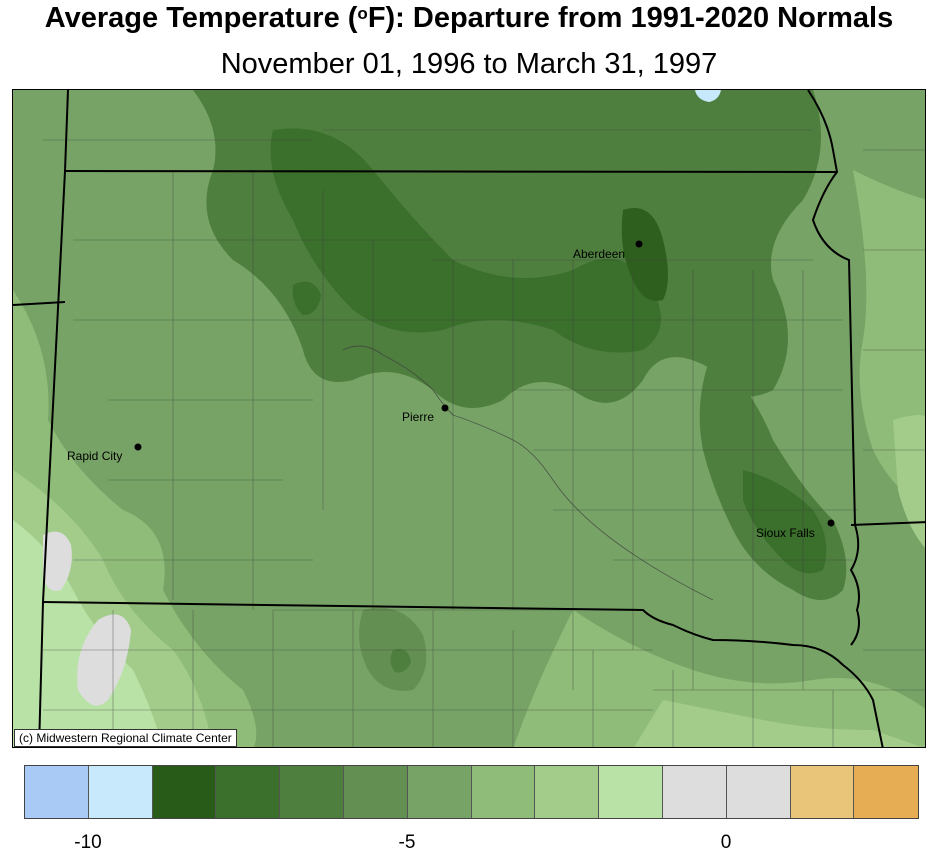  What do you see at coordinates (407, 842) in the screenshot?
I see `legend-tick-label: -5` at bounding box center [407, 842].